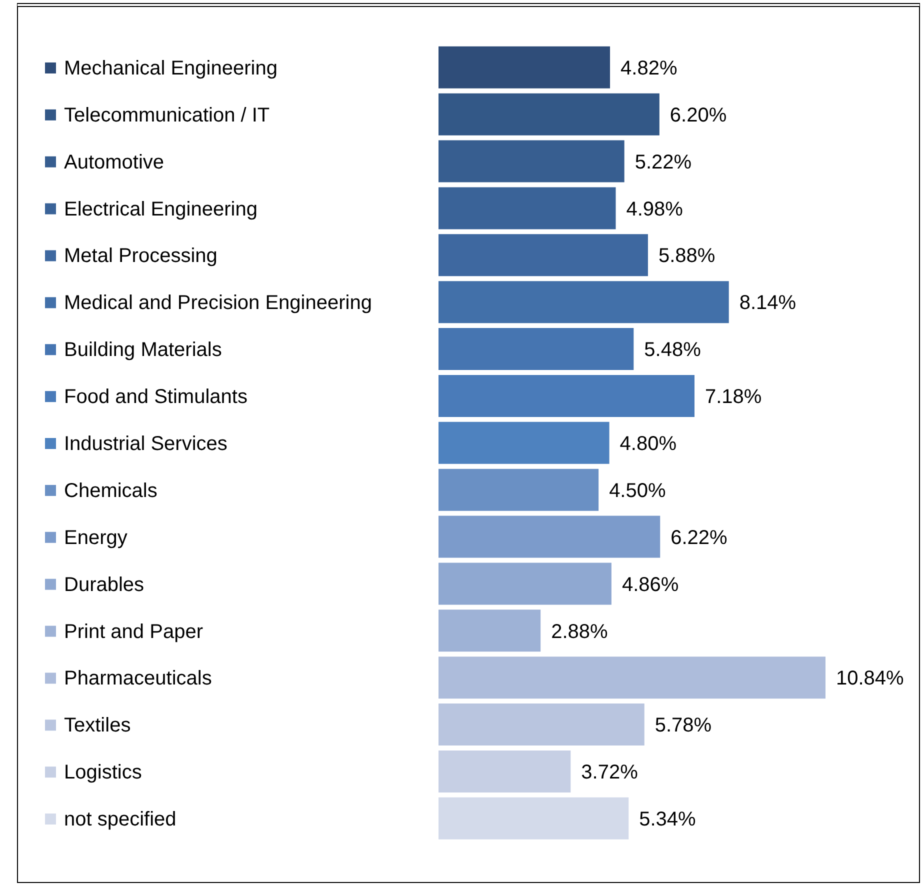 The height and width of the screenshot is (886, 922). What do you see at coordinates (167, 115) in the screenshot?
I see `y-tick-label: Telecommunication / IT` at bounding box center [167, 115].